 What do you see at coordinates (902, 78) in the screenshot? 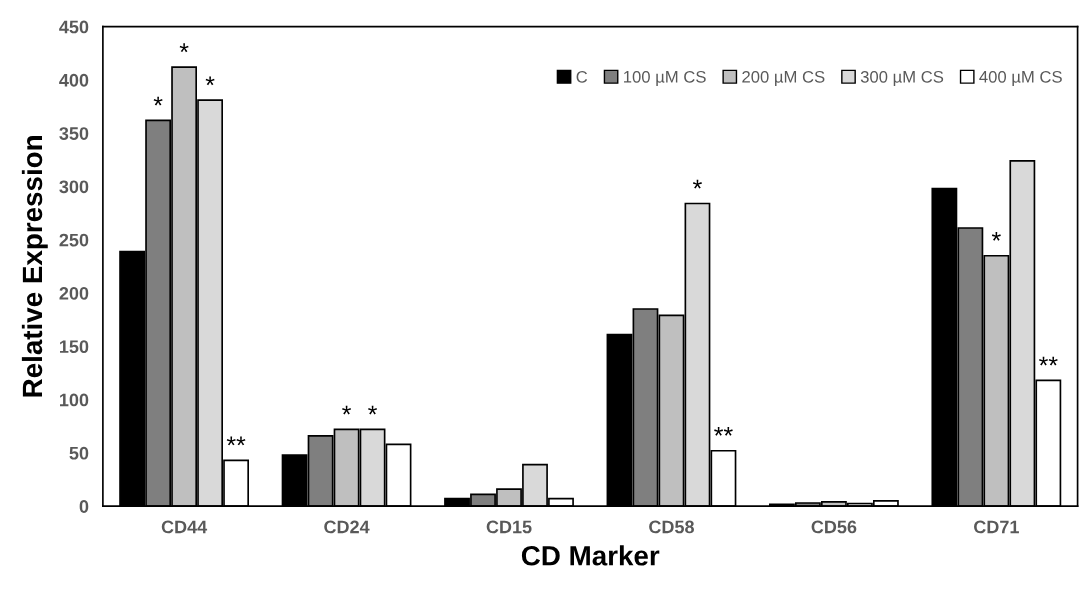
I see `legend-label: 300 µM CS` at bounding box center [902, 78].